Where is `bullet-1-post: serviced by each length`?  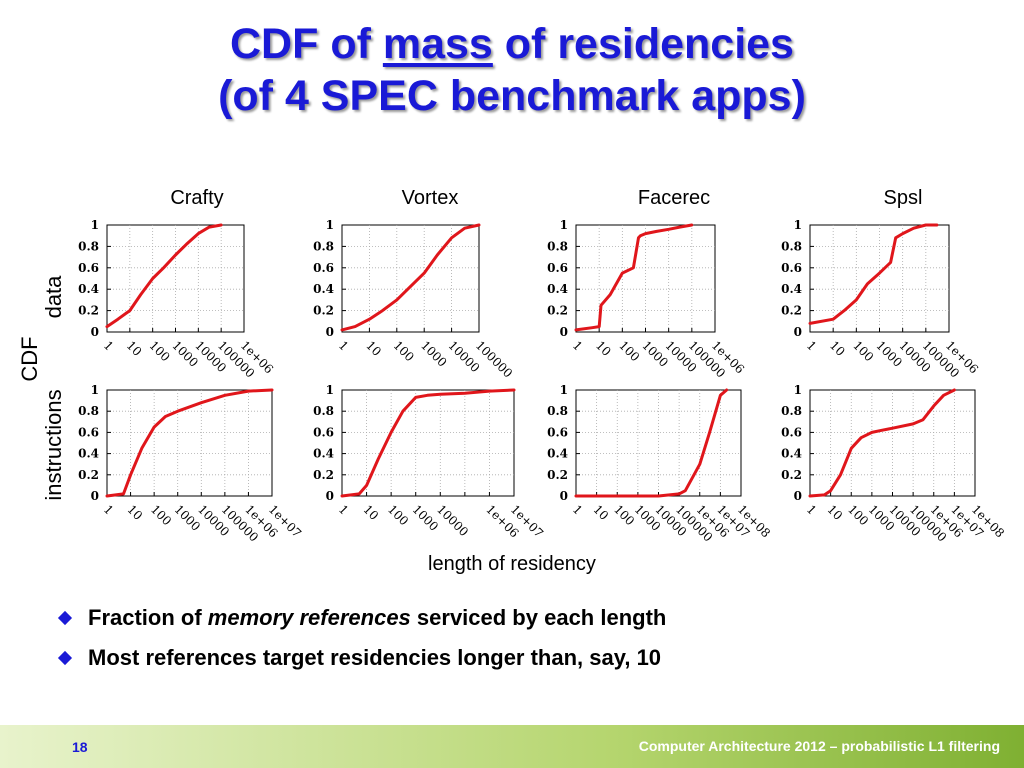 bullet-1-post: serviced by each length is located at coordinates (538, 617).